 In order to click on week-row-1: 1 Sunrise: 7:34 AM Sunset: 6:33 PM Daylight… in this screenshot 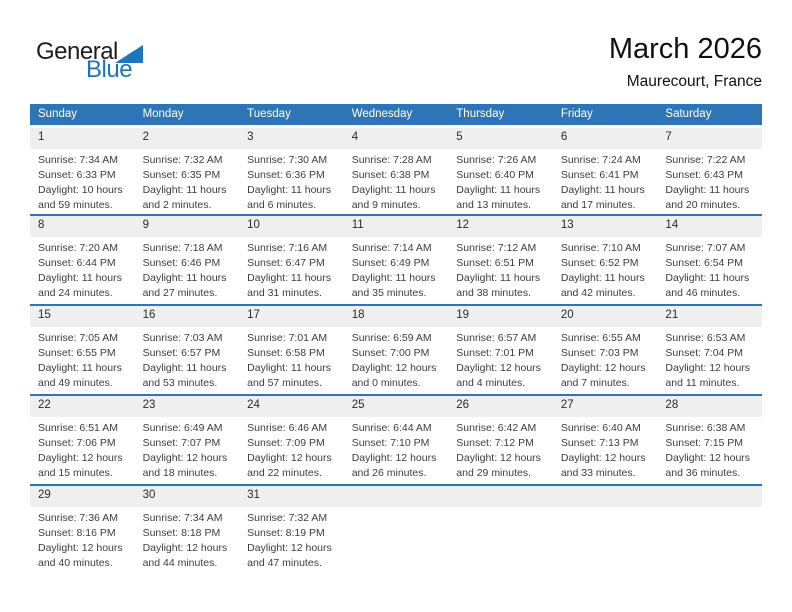, I will do `click(396, 171)`.